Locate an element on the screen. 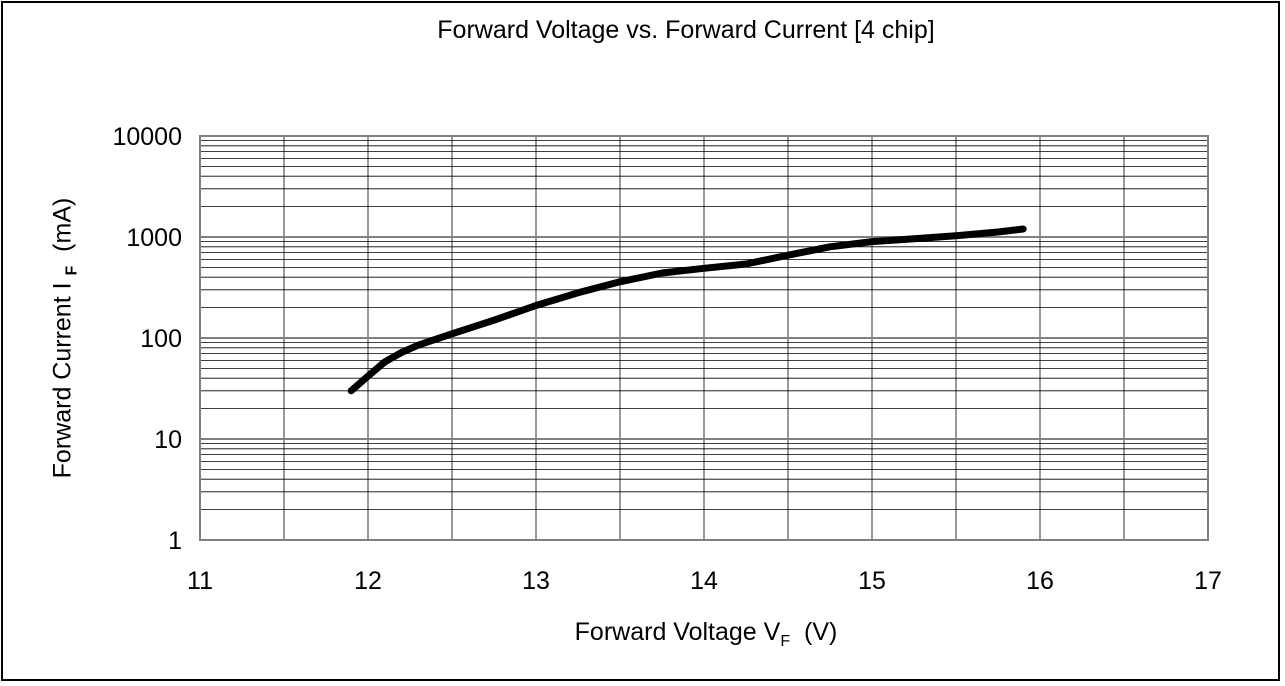 This screenshot has width=1285, height=686. x-tick-label: 15 is located at coordinates (872, 581).